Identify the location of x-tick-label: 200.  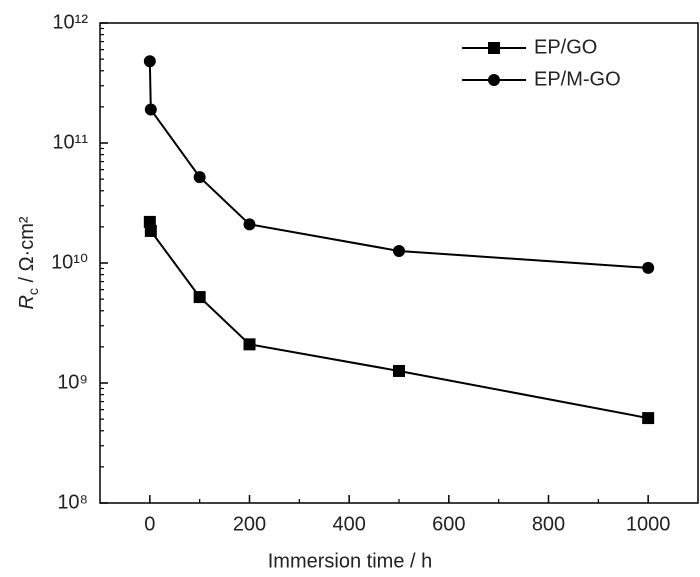
(249, 524).